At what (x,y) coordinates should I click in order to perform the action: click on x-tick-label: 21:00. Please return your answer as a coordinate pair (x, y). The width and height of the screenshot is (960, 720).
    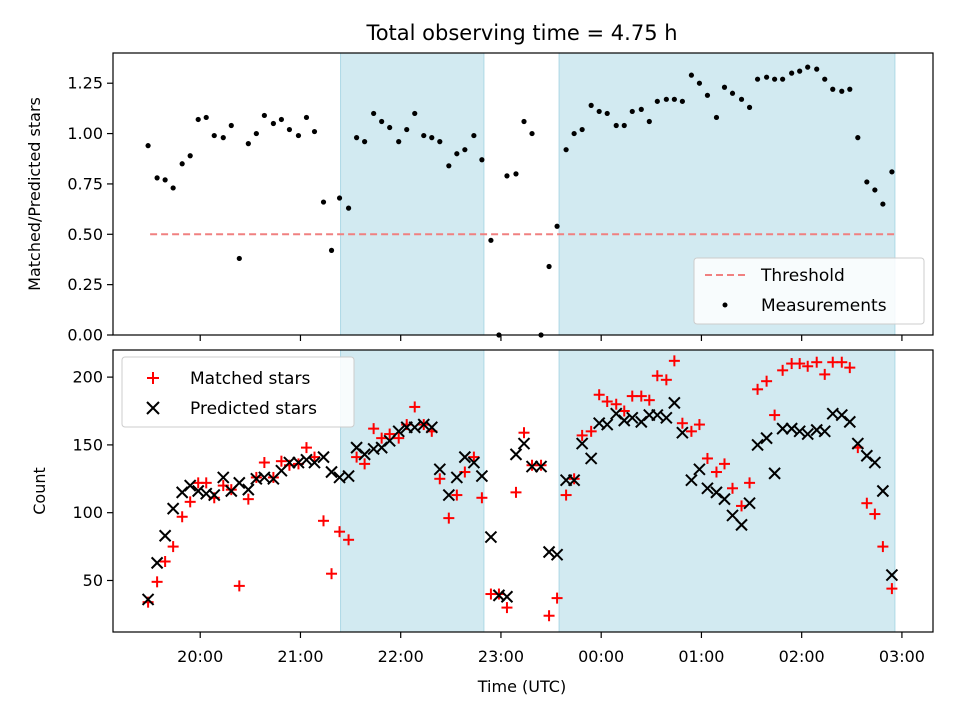
    Looking at the image, I should click on (300, 656).